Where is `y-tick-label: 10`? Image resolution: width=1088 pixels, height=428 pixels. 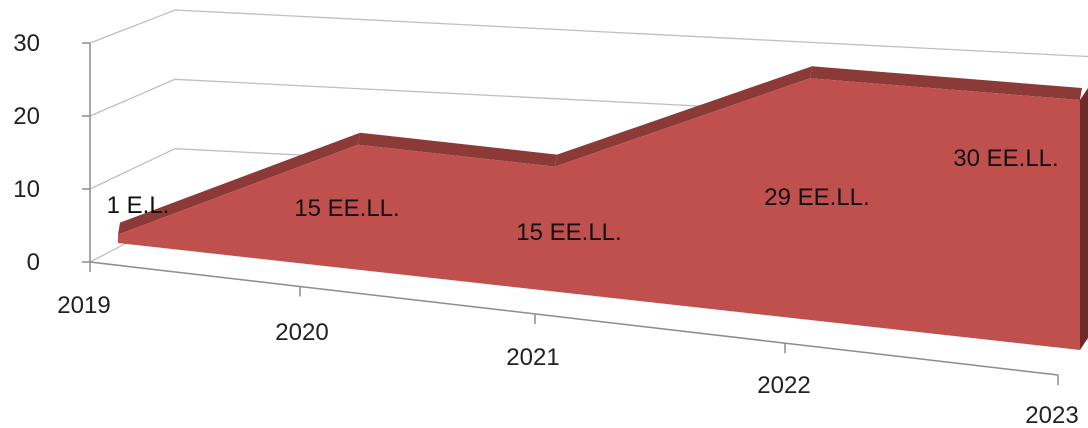 y-tick-label: 10 is located at coordinates (26, 189).